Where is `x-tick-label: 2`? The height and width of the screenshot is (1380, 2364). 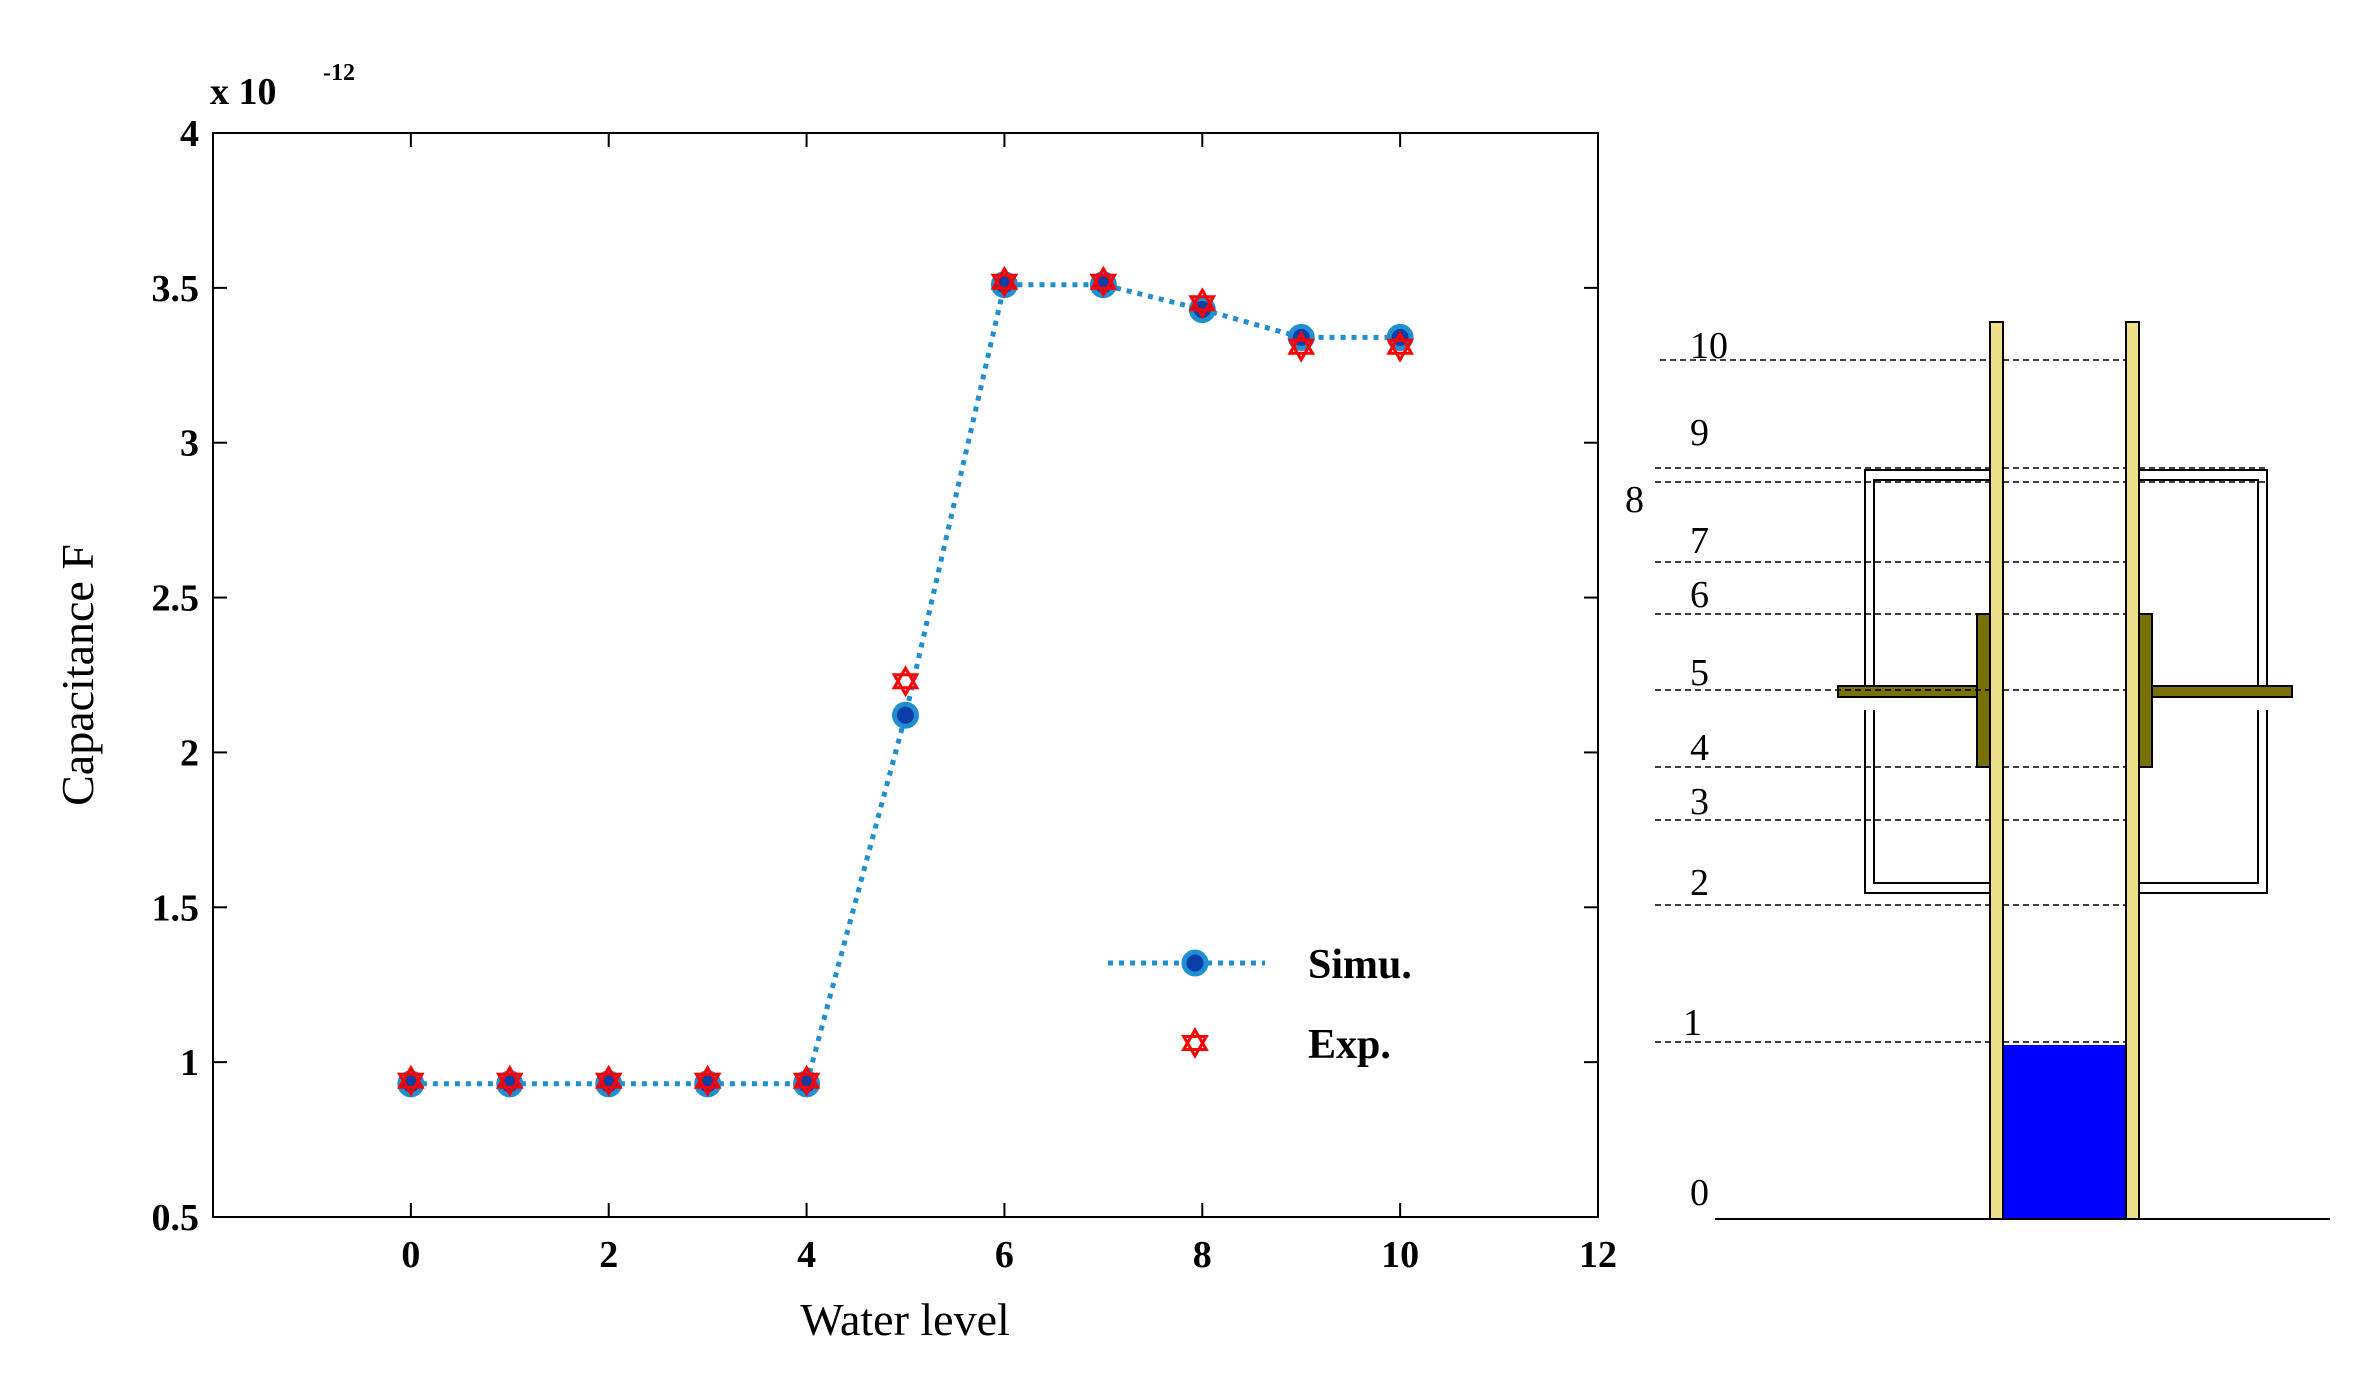 x-tick-label: 2 is located at coordinates (608, 1255).